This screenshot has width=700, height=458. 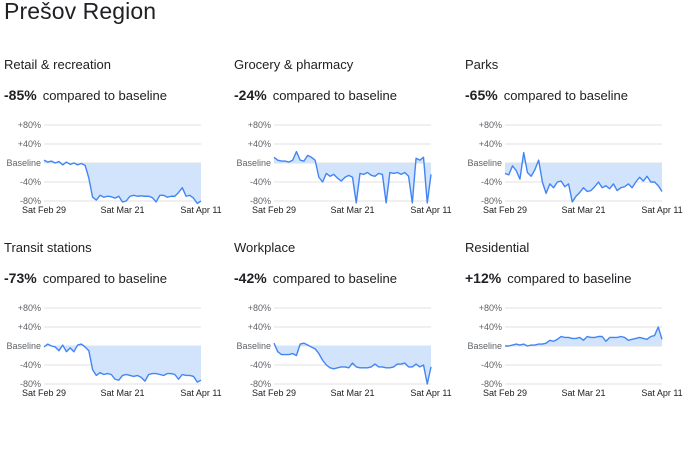 What do you see at coordinates (48, 247) in the screenshot?
I see `chart-title: Transit stations` at bounding box center [48, 247].